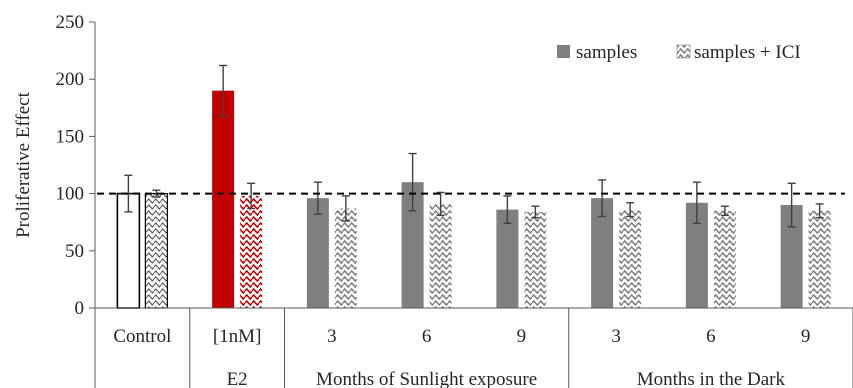 The image size is (853, 388). Describe the element at coordinates (563, 51) in the screenshot. I see `legend-swatch-samples` at that location.